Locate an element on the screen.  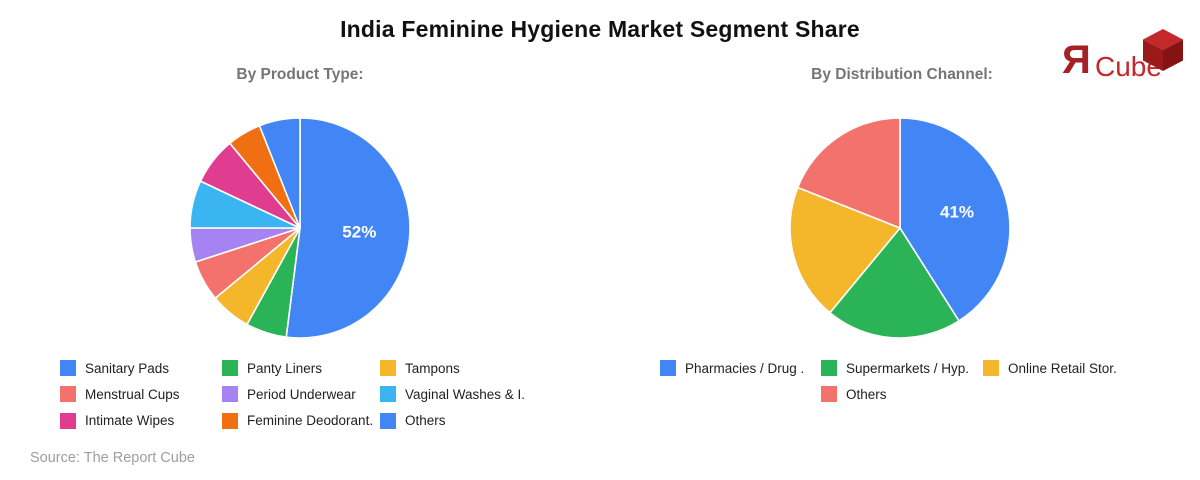
legend-label: Online Retail Stor. is located at coordinates (1062, 368).